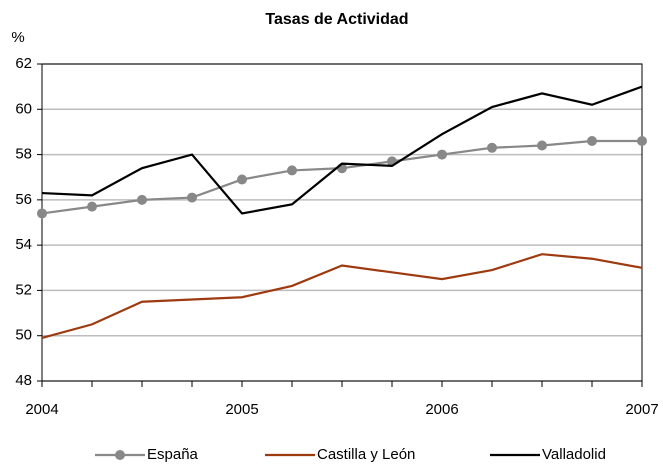 The height and width of the screenshot is (464, 663). I want to click on chart-title: Tasas de Actividad, so click(336, 19).